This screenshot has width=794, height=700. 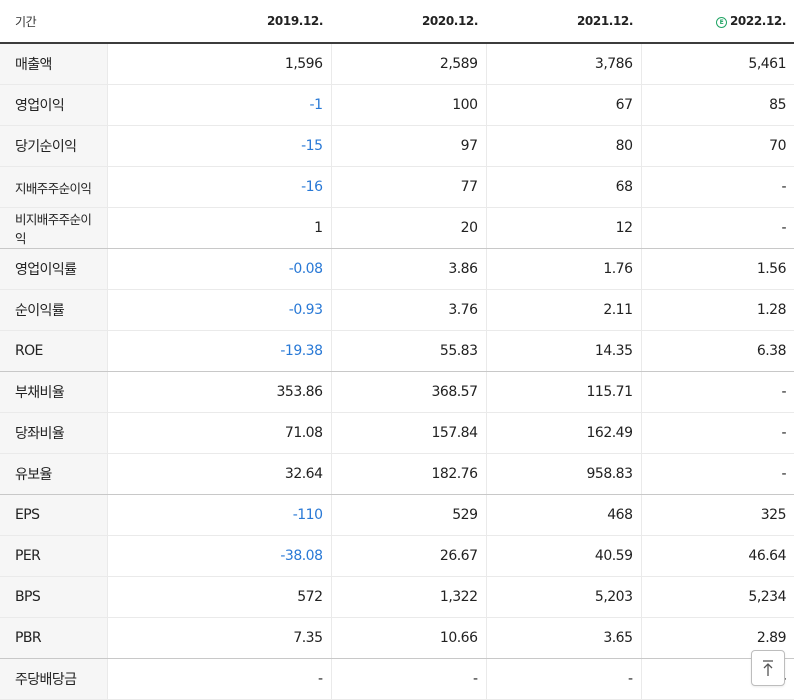 I want to click on row-label: 비지배주주순이익, so click(x=53, y=228).